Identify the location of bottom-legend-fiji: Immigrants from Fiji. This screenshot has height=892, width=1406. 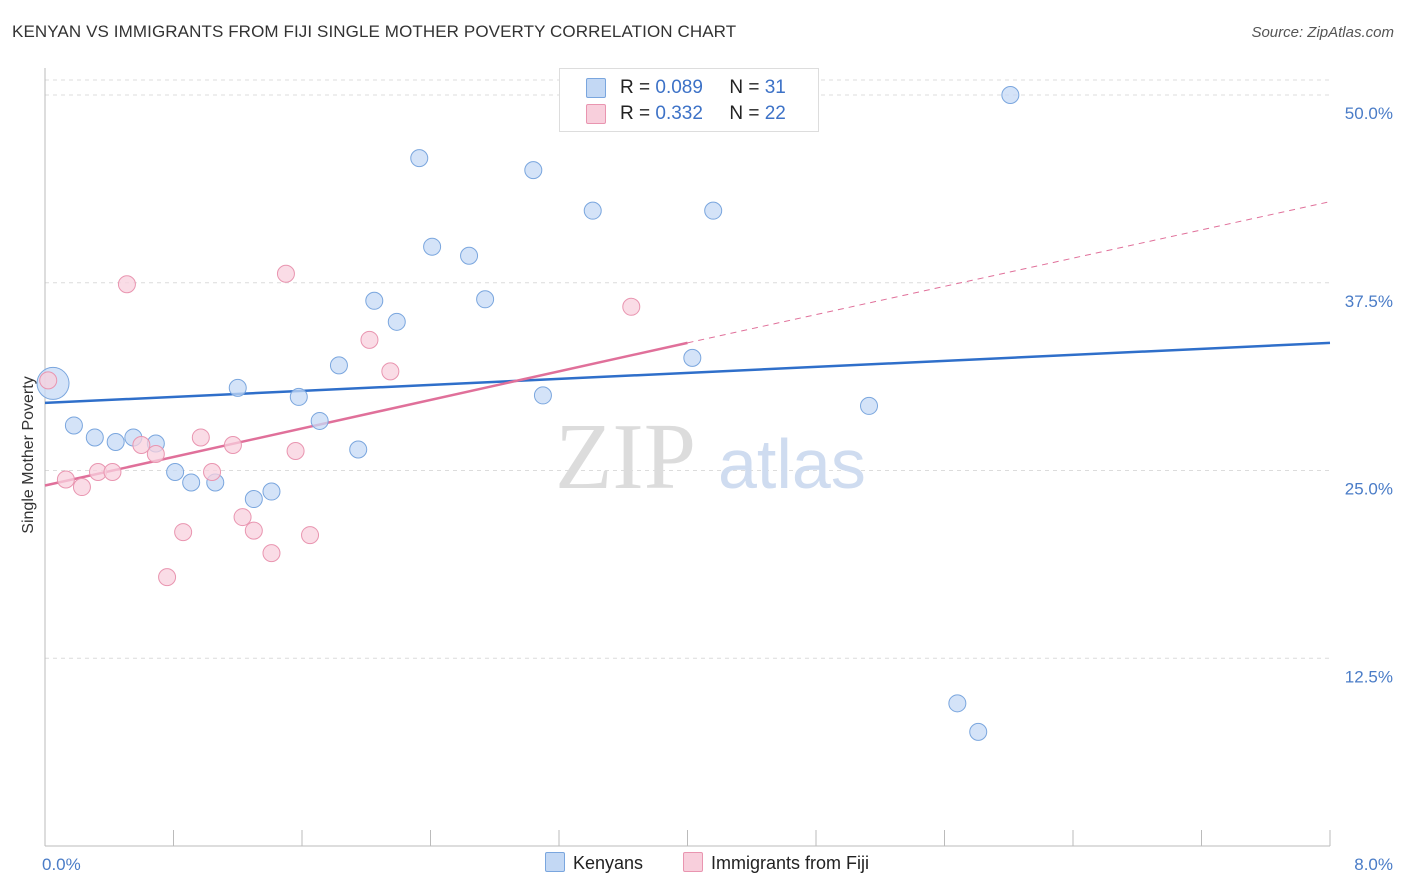
(776, 863).